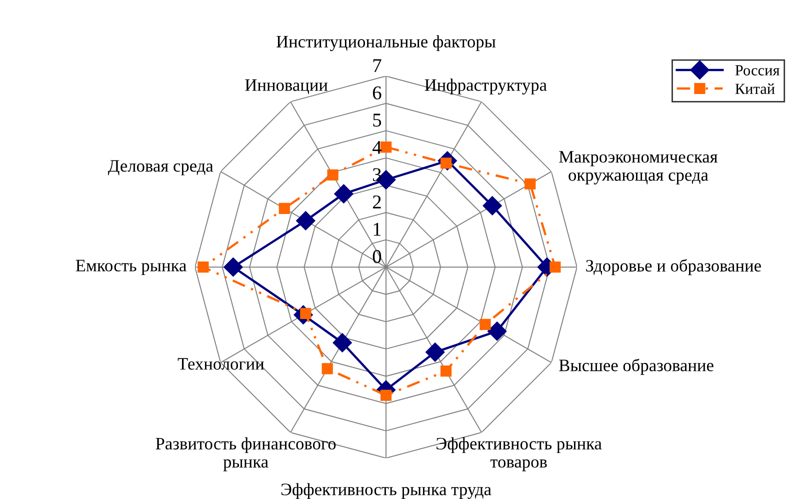 This screenshot has height=499, width=800. What do you see at coordinates (386, 43) in the screenshot?
I see `spoke-label: Институциональные факторы` at bounding box center [386, 43].